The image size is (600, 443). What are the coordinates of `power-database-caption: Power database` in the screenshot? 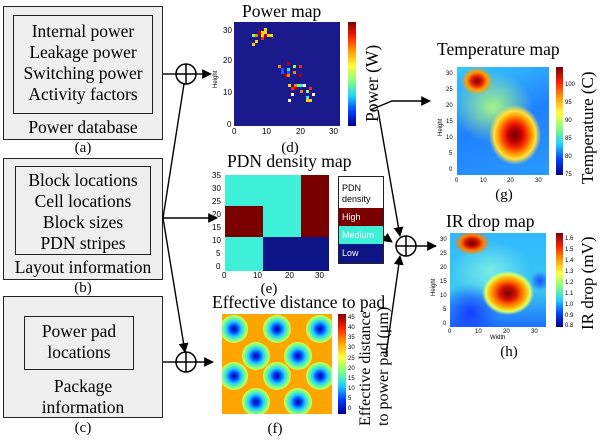 It's located at (83, 127).